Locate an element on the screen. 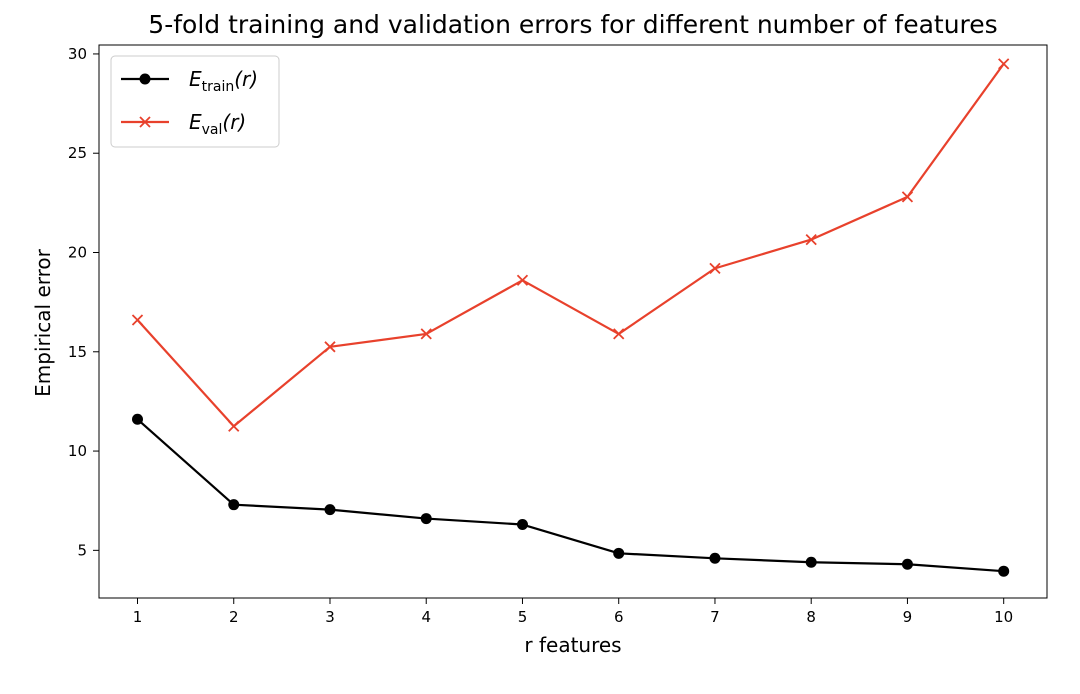  x-tick-label: 6 is located at coordinates (619, 617).